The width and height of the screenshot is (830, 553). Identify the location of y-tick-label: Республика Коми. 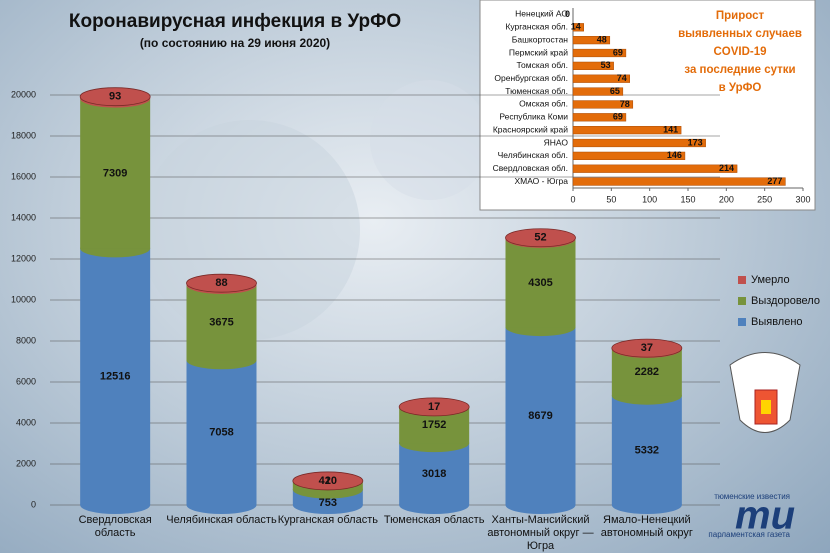
(533, 117).